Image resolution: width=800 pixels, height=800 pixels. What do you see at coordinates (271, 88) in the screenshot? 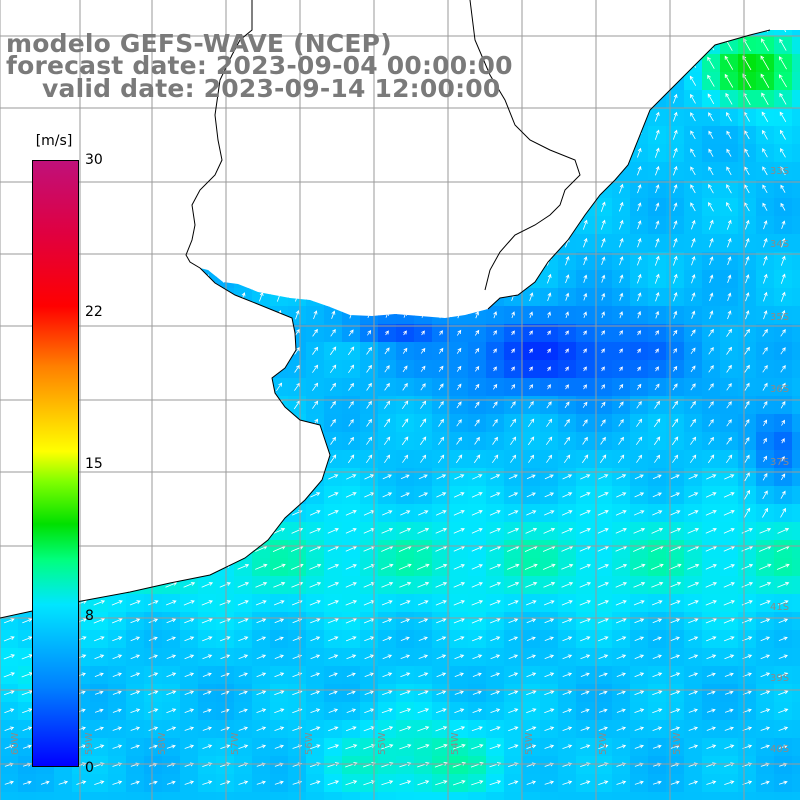
I see `valid-date: valid date: 2023-09-14 12:00:00` at bounding box center [271, 88].